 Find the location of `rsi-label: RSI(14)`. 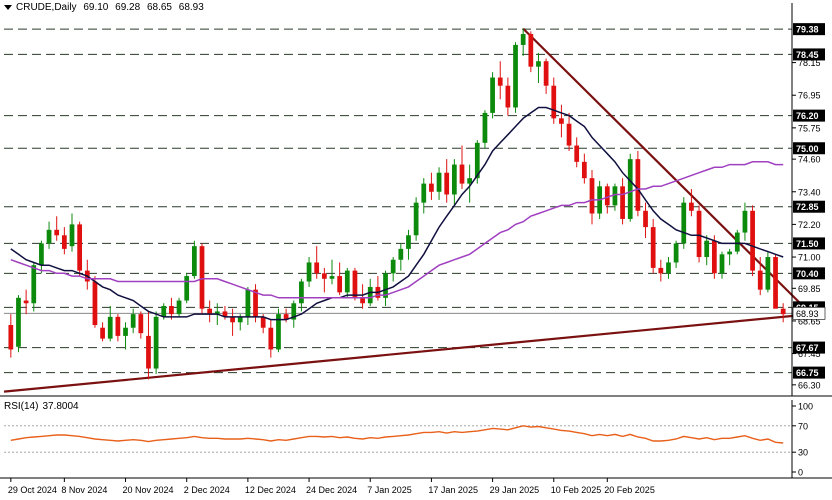

rsi-label: RSI(14) is located at coordinates (21, 406).